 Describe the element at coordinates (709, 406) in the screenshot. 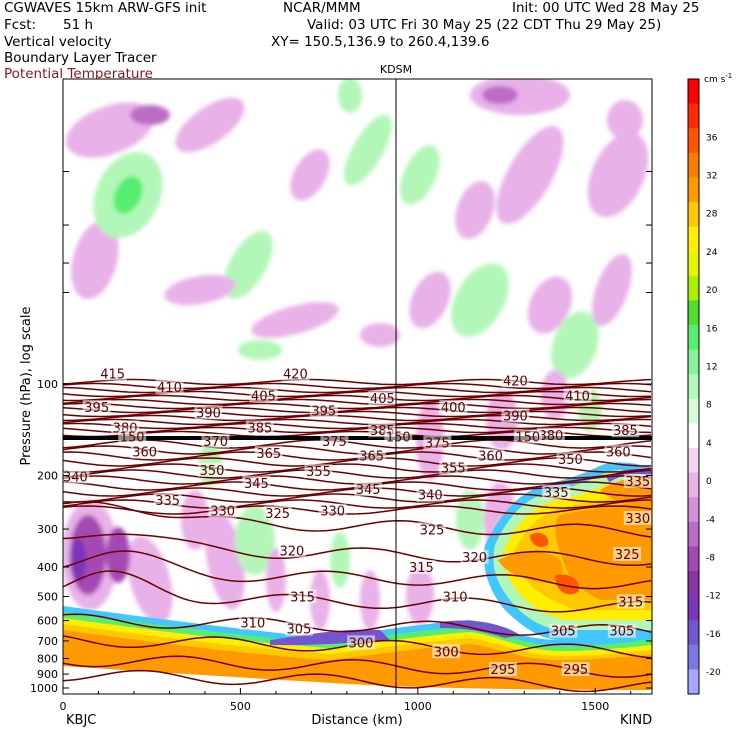

I see `colorbar-label: 8` at that location.